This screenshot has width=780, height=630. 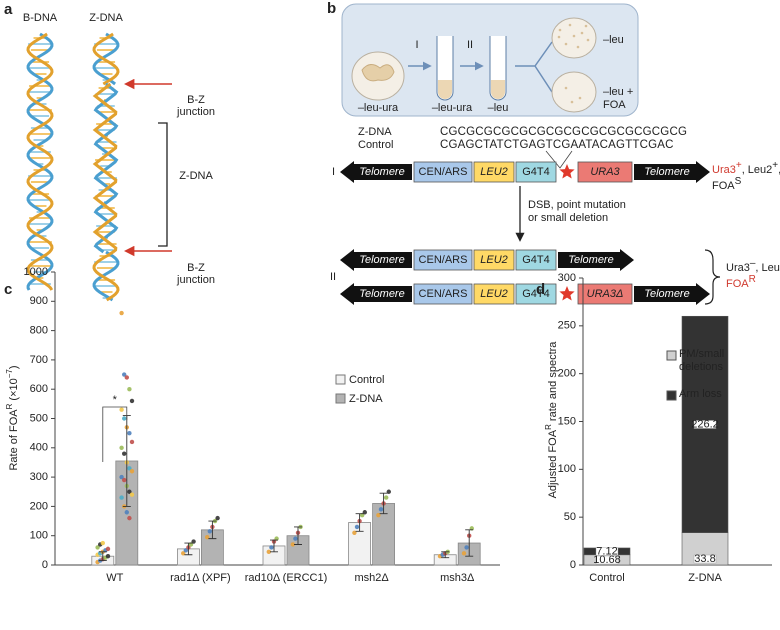 What do you see at coordinates (115, 400) in the screenshot?
I see `significance-label: *` at bounding box center [115, 400].